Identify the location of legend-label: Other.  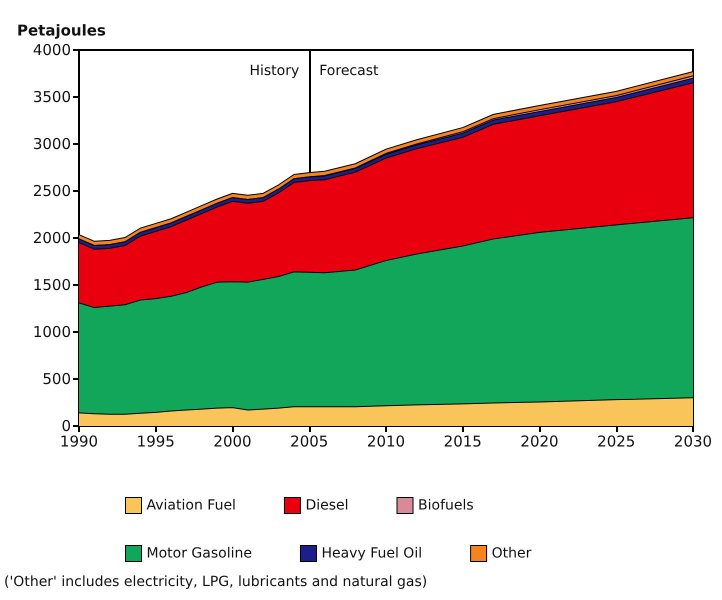
(512, 554).